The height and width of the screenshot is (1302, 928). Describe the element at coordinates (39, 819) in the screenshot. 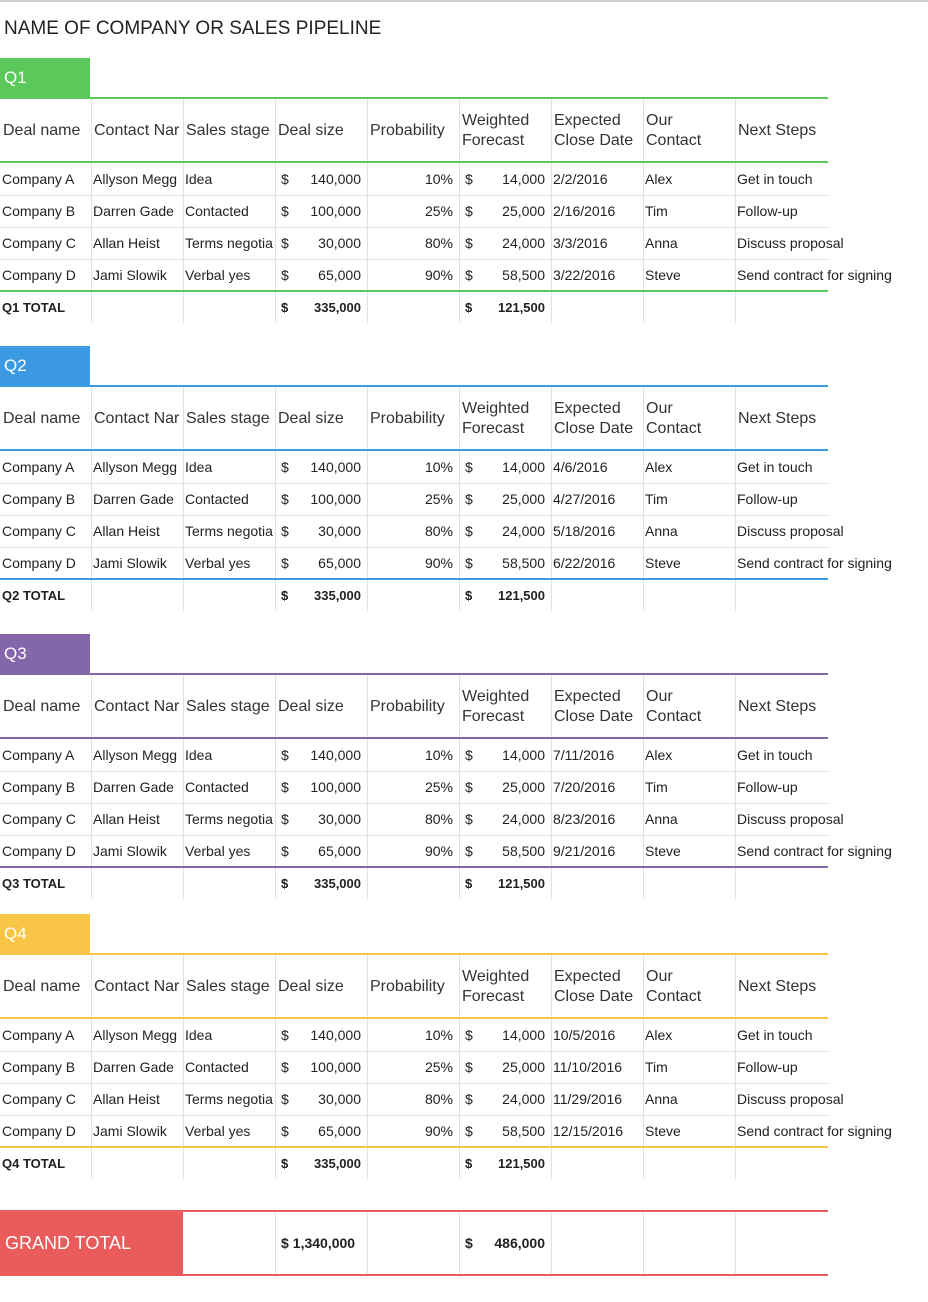

I see `text-cell: Company C` at that location.